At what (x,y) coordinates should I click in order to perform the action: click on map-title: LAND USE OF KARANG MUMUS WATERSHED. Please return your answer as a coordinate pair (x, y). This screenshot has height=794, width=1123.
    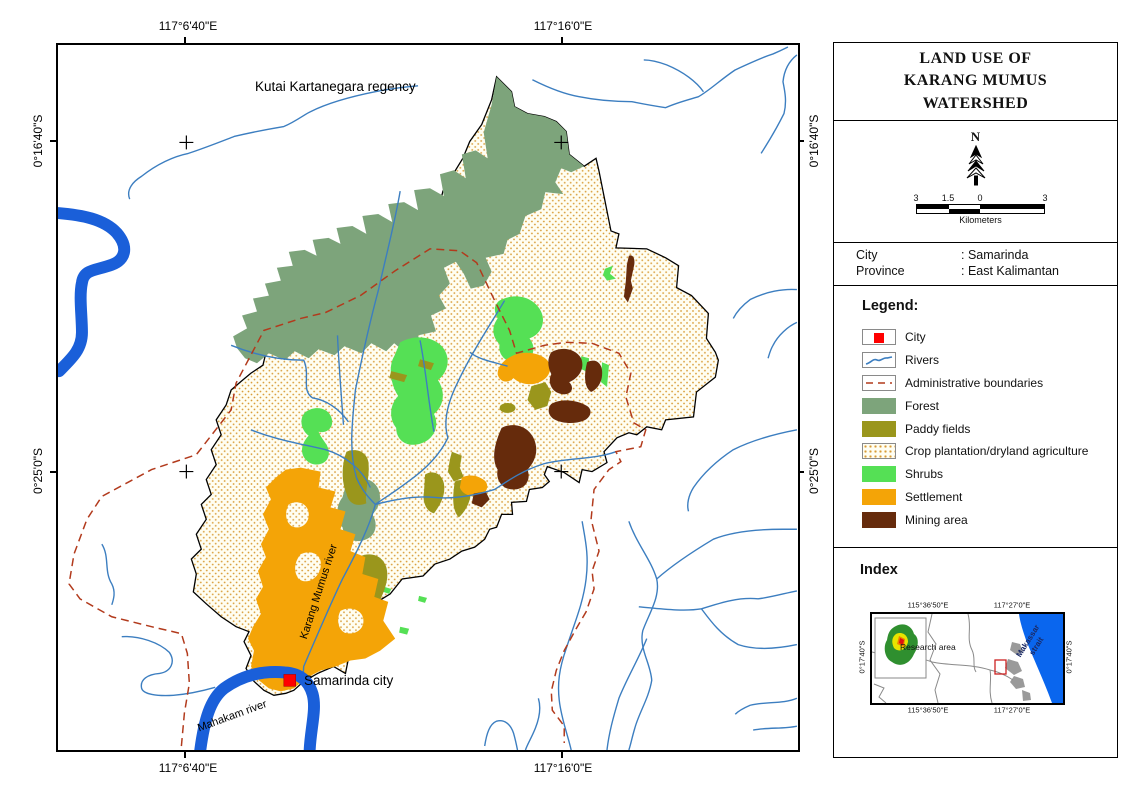
    Looking at the image, I should click on (975, 80).